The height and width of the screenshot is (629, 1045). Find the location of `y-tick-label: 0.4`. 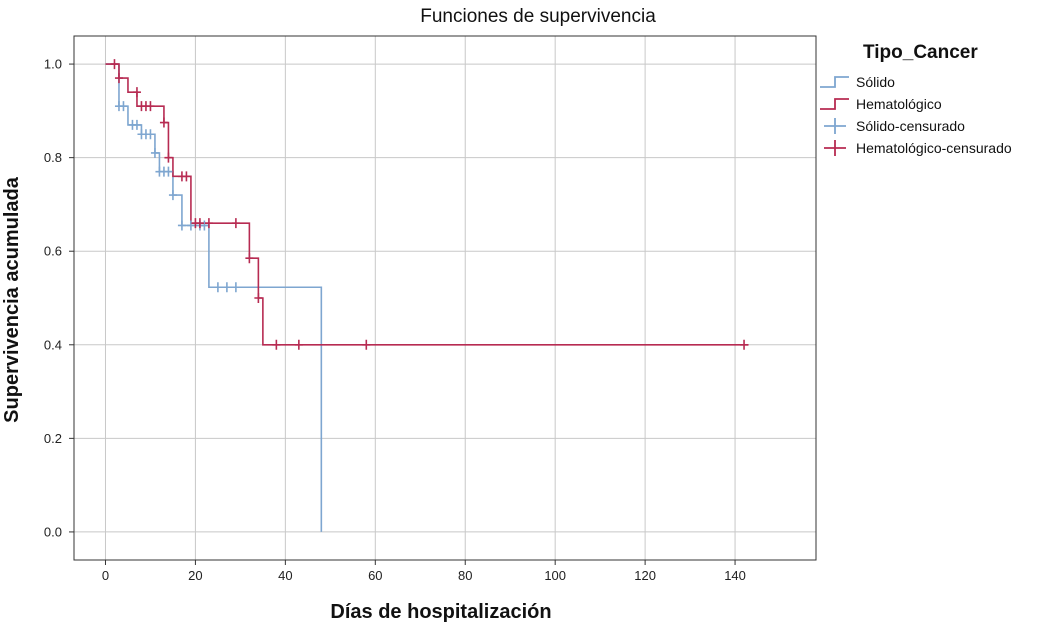

y-tick-label: 0.4 is located at coordinates (53, 344).